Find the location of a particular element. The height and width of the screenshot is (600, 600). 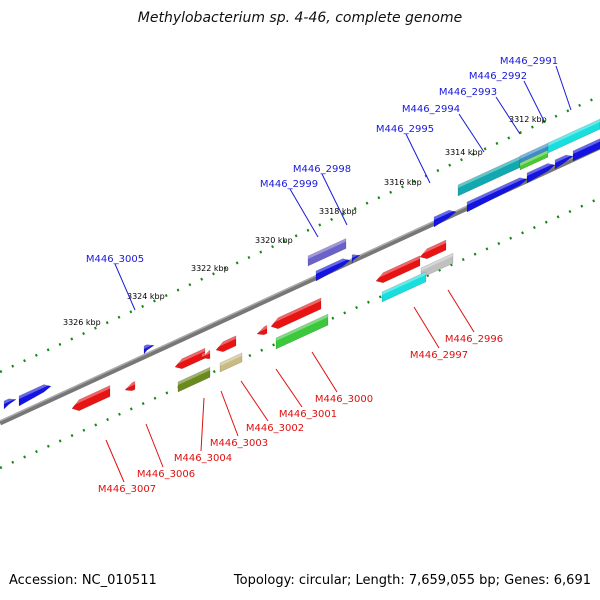

gene-block-forward-green is located at coordinates (534, 160).